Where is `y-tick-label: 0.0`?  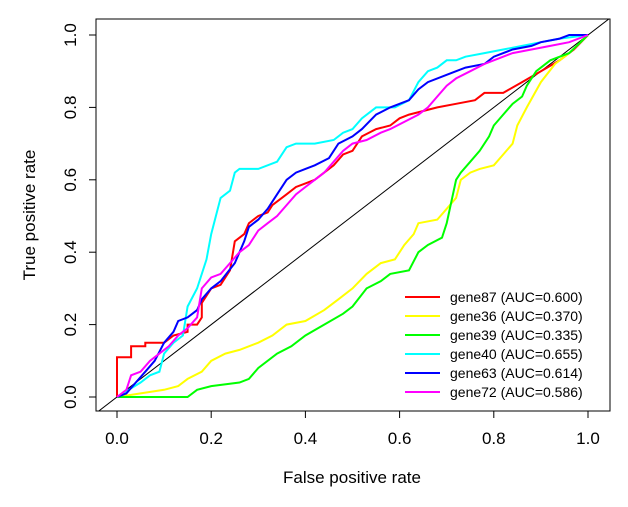
y-tick-label: 0.0 is located at coordinates (70, 397).